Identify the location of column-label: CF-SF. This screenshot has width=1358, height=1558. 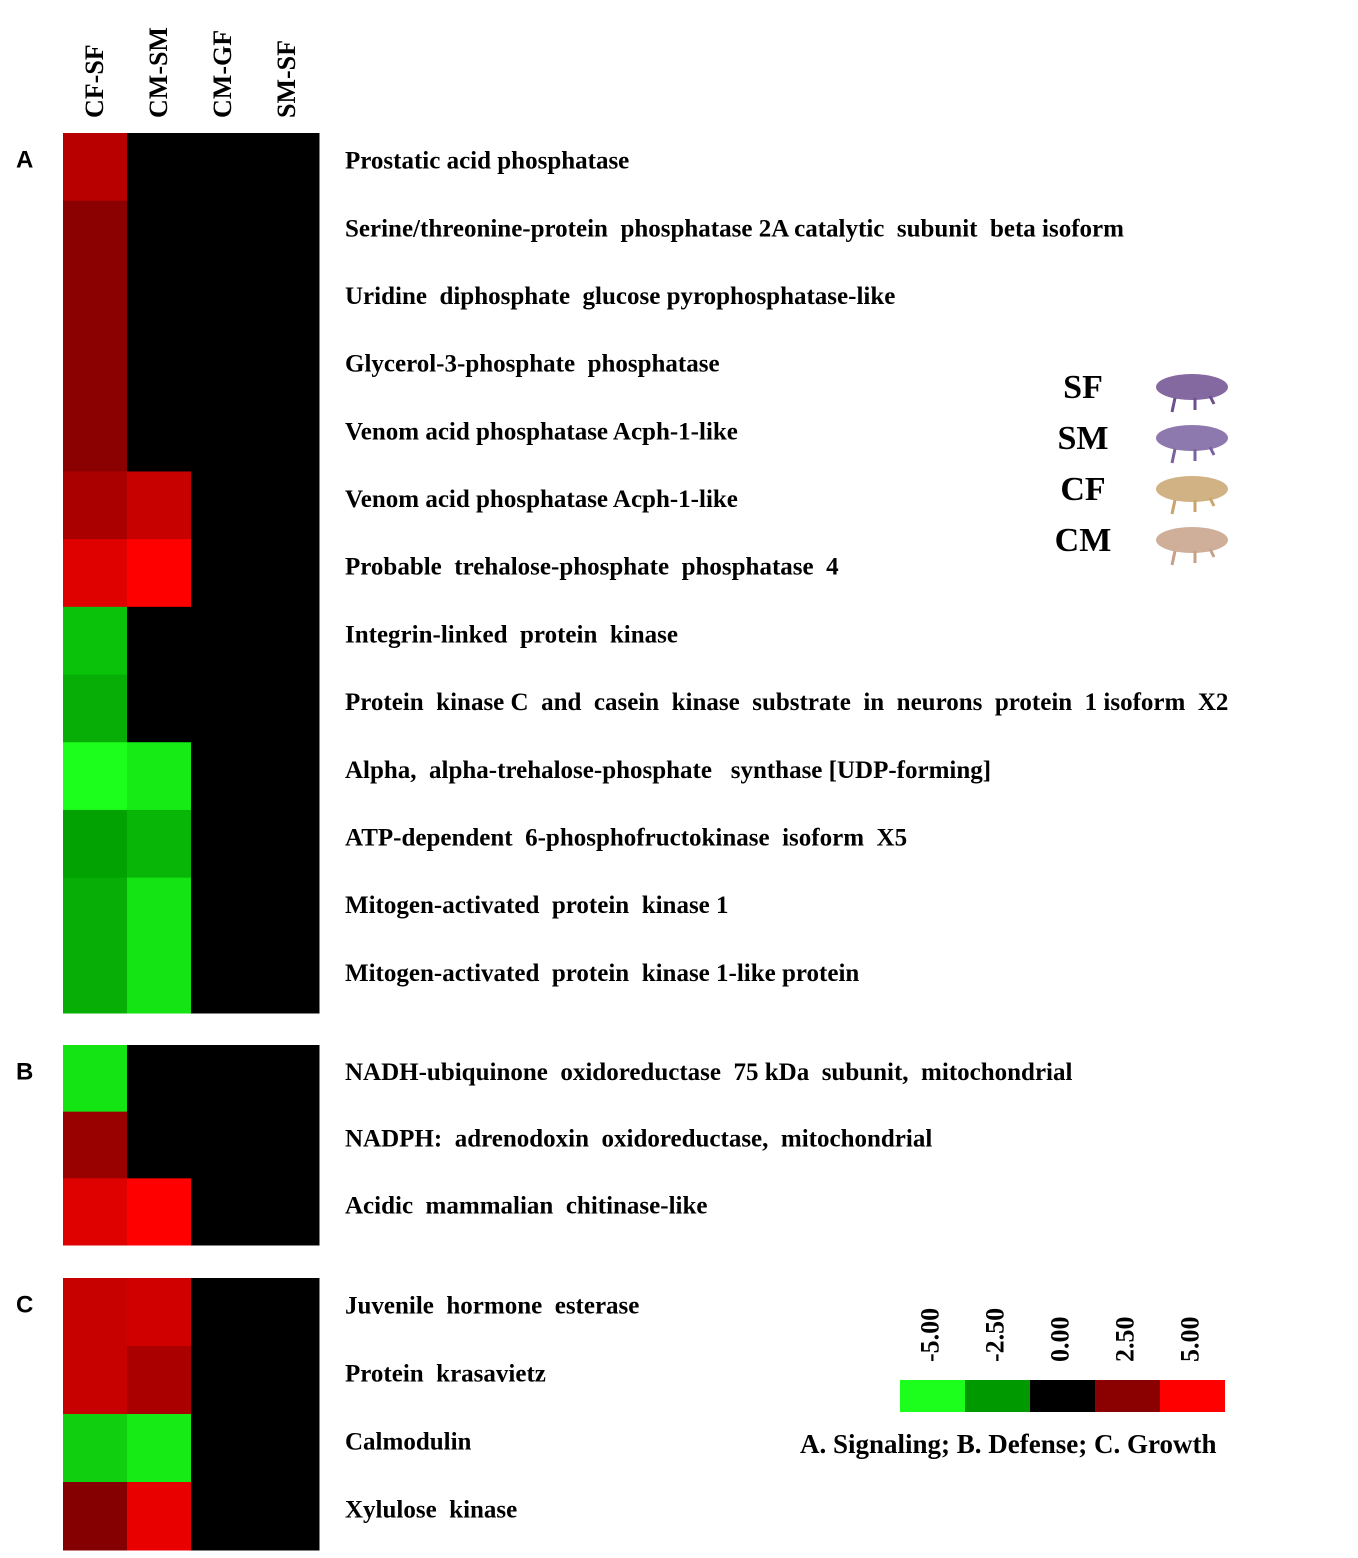
(94, 81).